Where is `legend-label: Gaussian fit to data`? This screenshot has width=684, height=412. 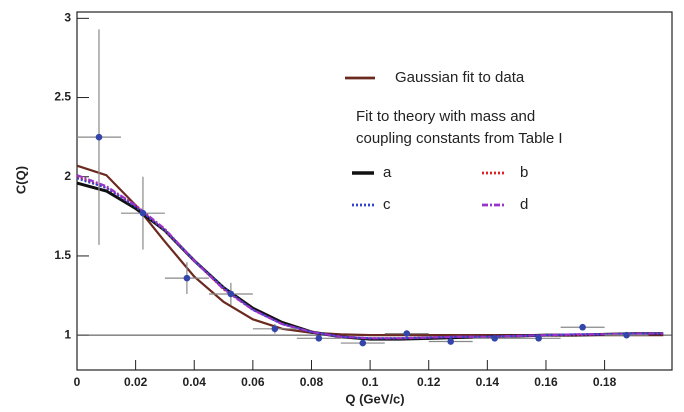
legend-label: Gaussian fit to data is located at coordinates (460, 77).